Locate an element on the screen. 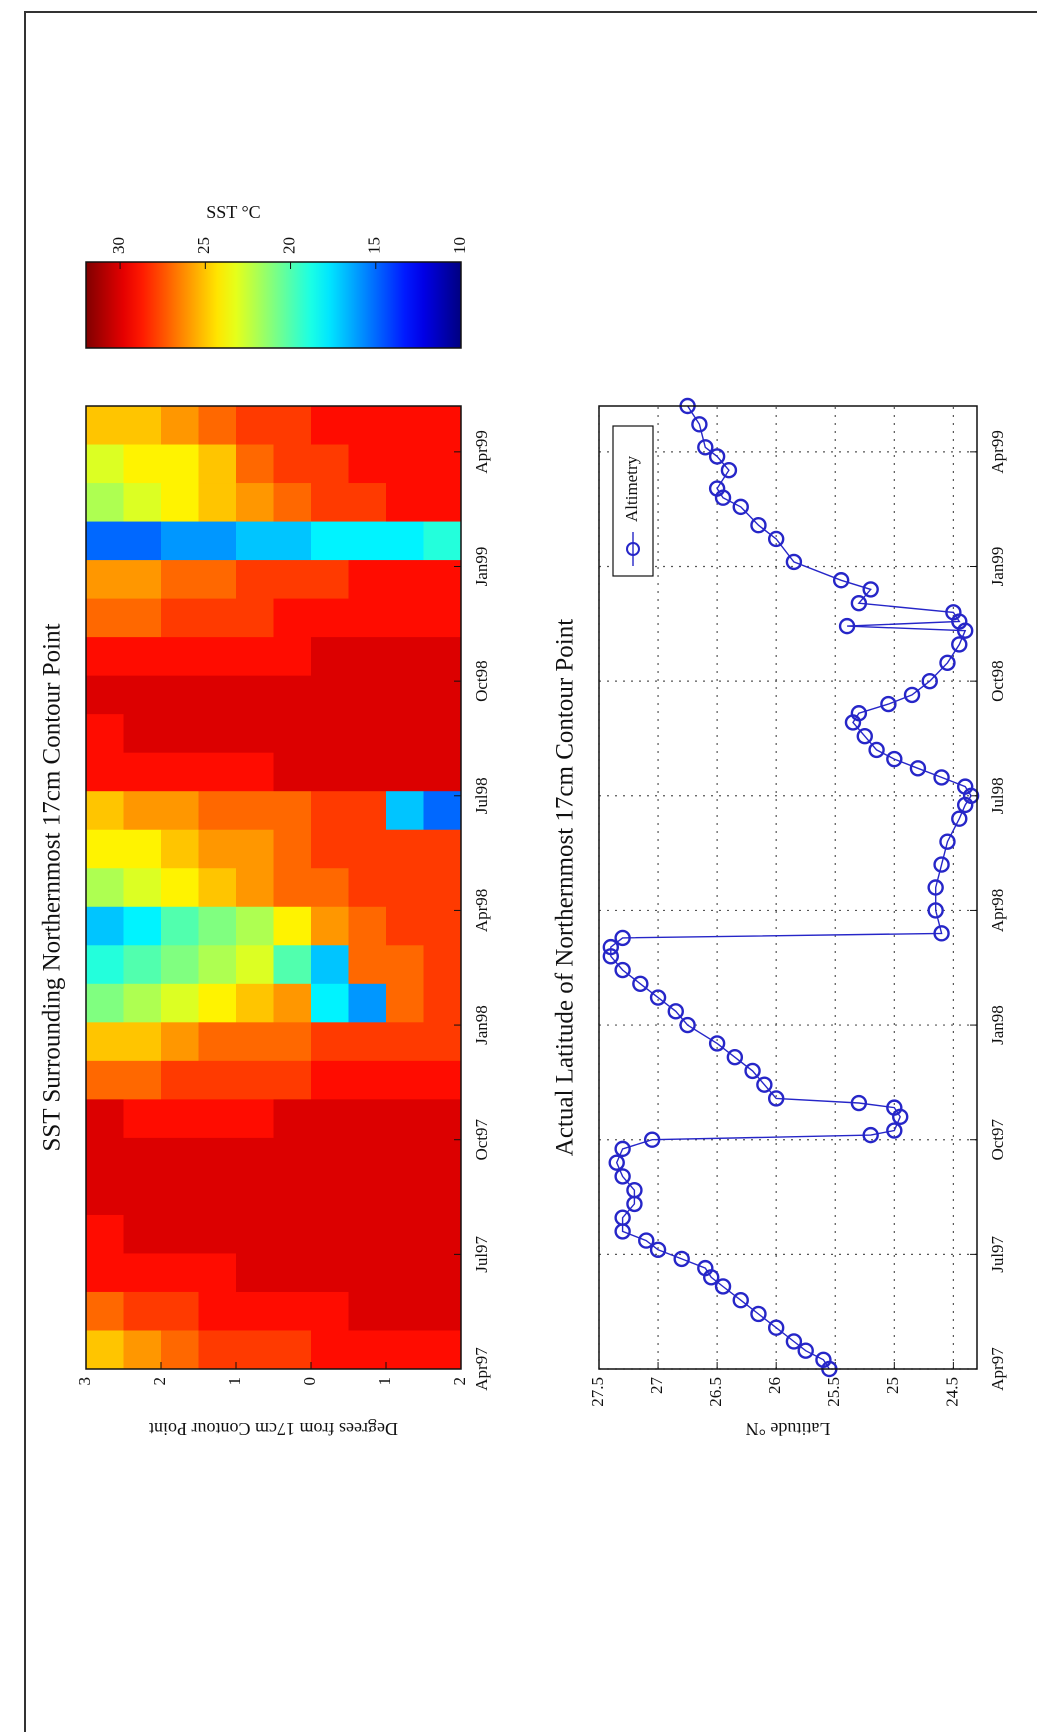 This screenshot has width=1037, height=1732. x-tick-label: Jul98 is located at coordinates (997, 795).